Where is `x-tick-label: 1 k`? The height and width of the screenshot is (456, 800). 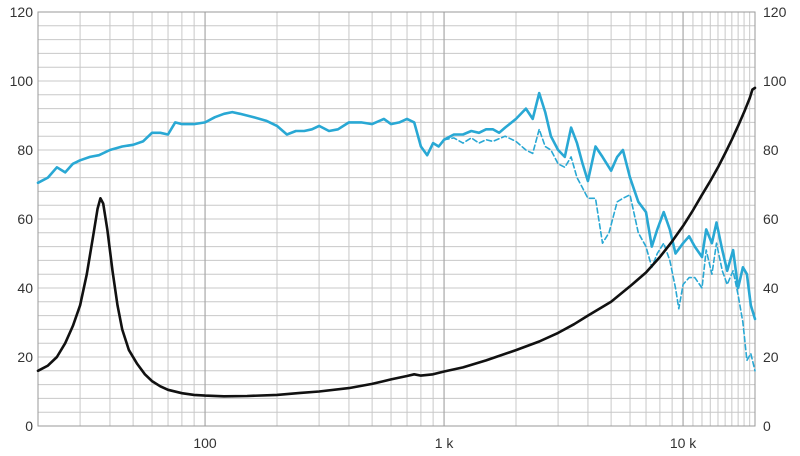 x-tick-label: 1 k is located at coordinates (445, 443).